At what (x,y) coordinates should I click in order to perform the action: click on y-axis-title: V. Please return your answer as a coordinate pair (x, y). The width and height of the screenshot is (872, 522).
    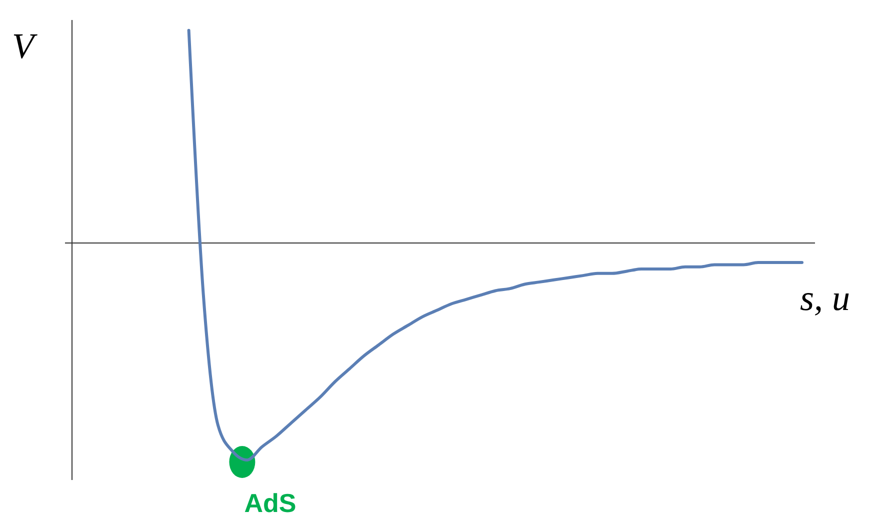
    Looking at the image, I should click on (25, 46).